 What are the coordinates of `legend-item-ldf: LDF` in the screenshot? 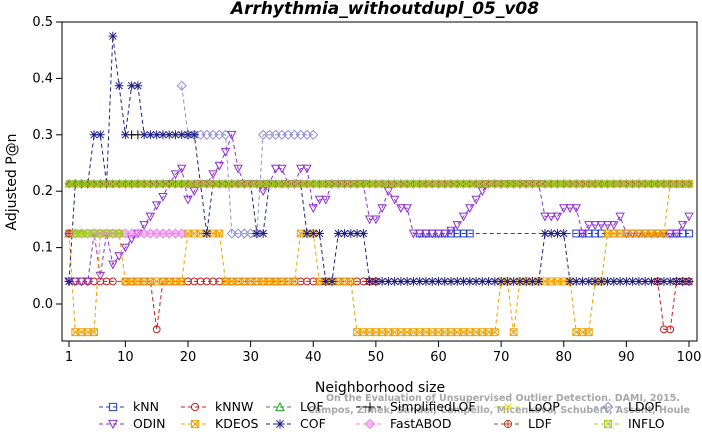 It's located at (523, 423).